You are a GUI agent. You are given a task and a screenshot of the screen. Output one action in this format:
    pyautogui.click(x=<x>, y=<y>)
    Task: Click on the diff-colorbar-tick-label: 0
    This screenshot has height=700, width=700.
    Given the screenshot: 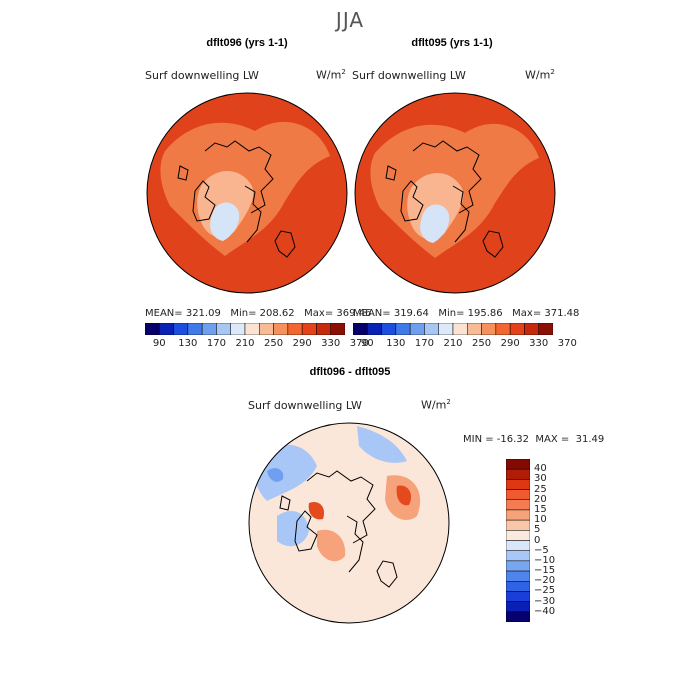 What is the action you would take?
    pyautogui.click(x=537, y=540)
    